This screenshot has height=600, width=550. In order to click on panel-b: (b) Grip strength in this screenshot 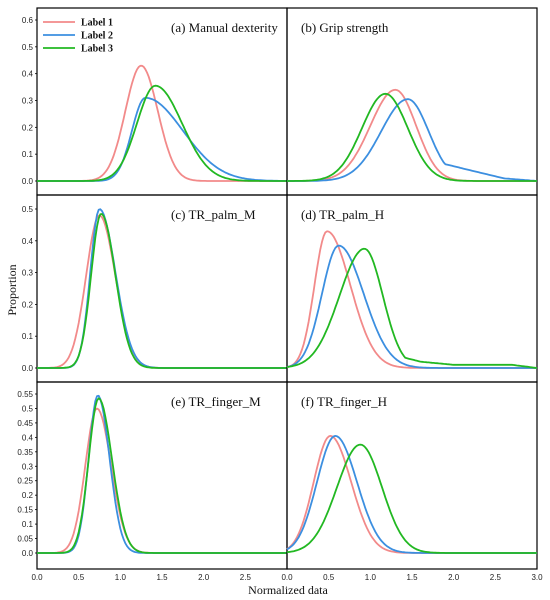, I will do `click(412, 101)`.